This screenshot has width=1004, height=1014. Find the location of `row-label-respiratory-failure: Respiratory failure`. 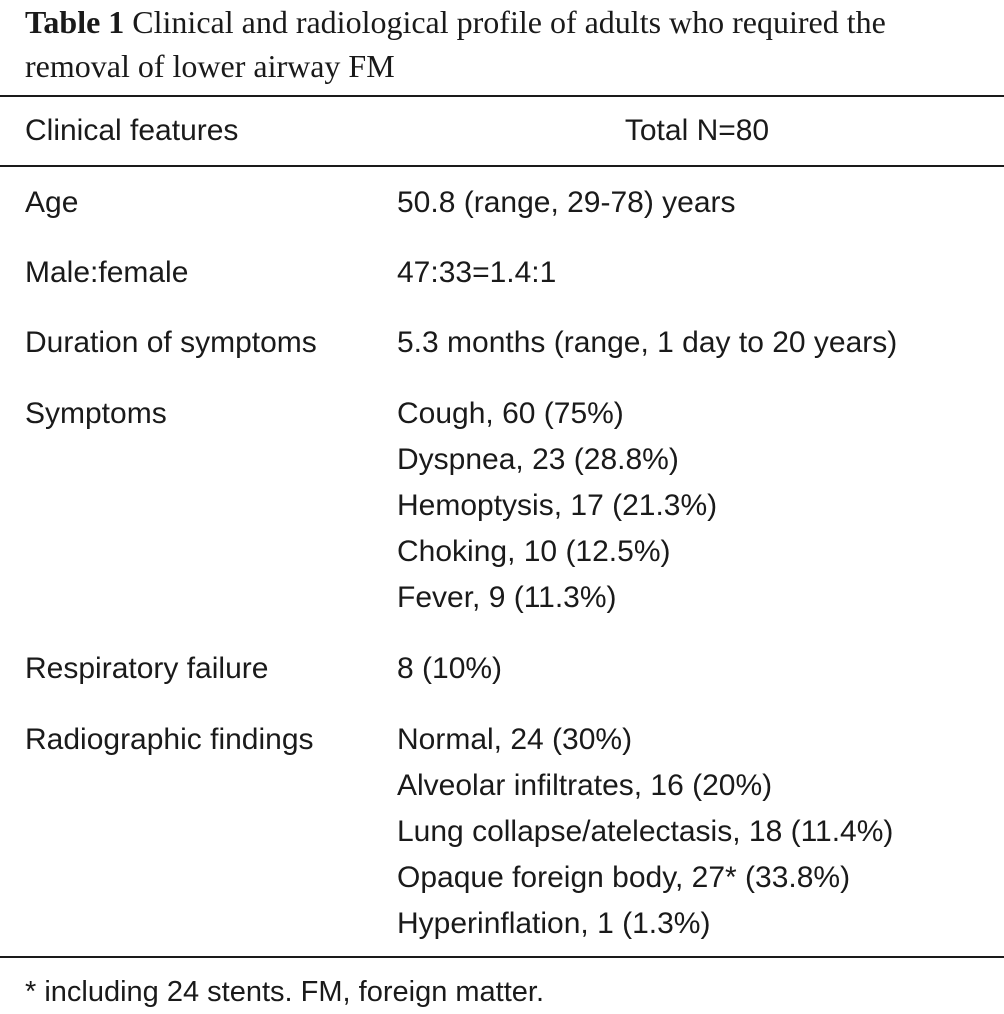

row-label-respiratory-failure: Respiratory failure is located at coordinates (147, 668).